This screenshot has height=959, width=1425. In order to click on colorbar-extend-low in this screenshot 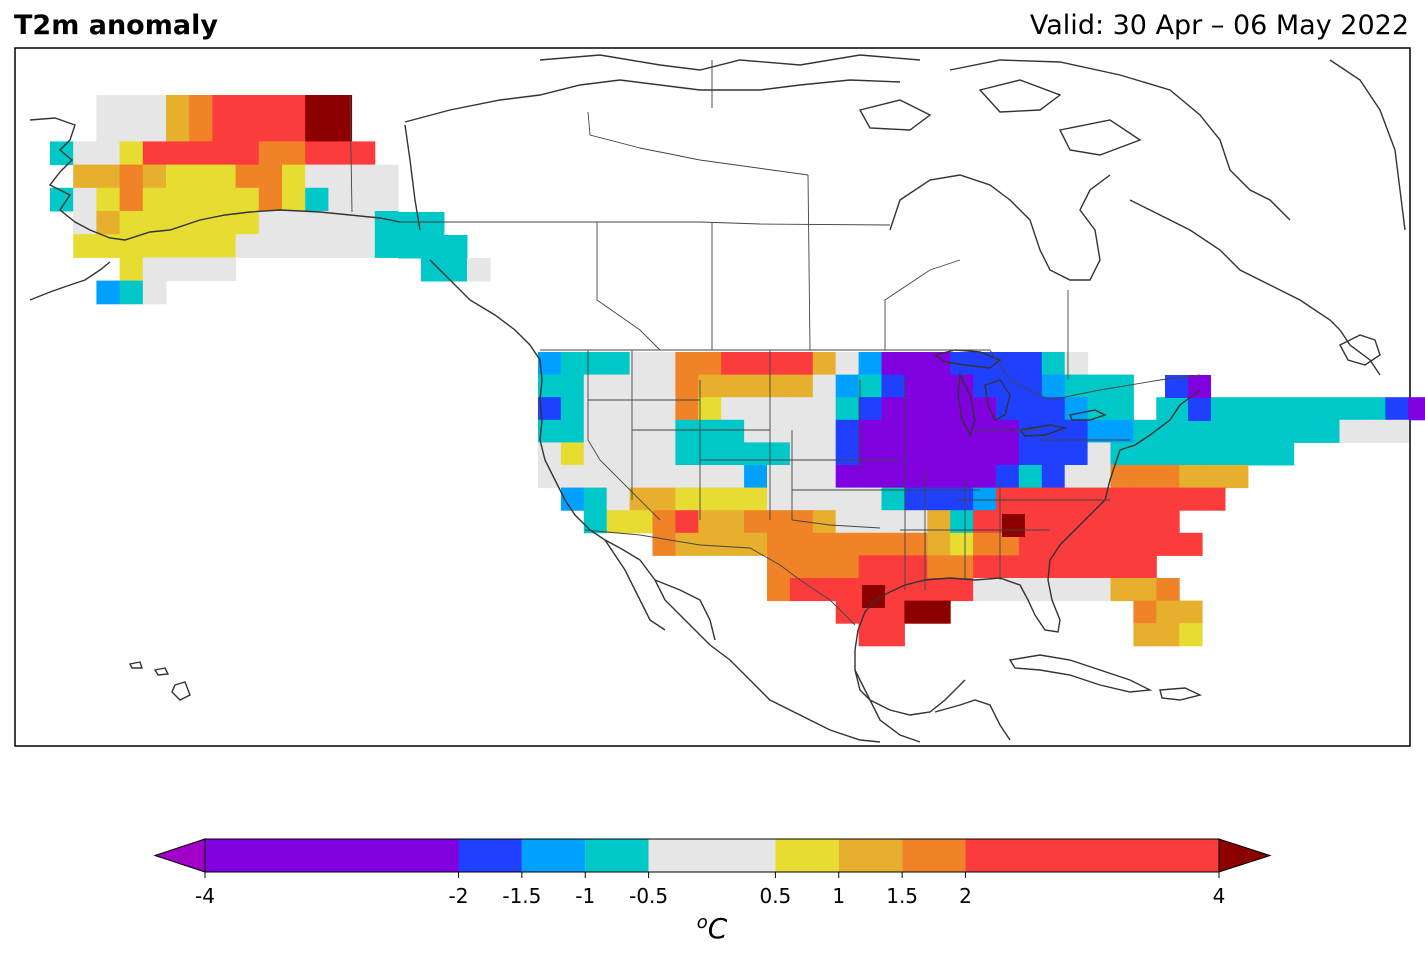, I will do `click(179, 855)`.